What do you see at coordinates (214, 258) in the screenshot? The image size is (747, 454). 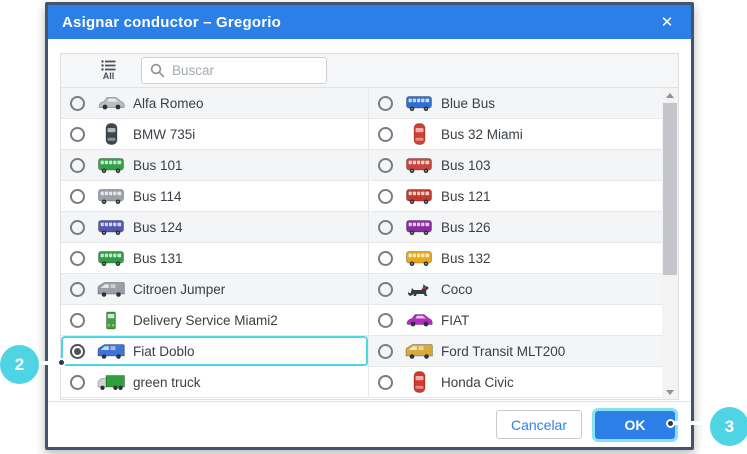 I see `vehicle-option-bus-131: Bus 131` at bounding box center [214, 258].